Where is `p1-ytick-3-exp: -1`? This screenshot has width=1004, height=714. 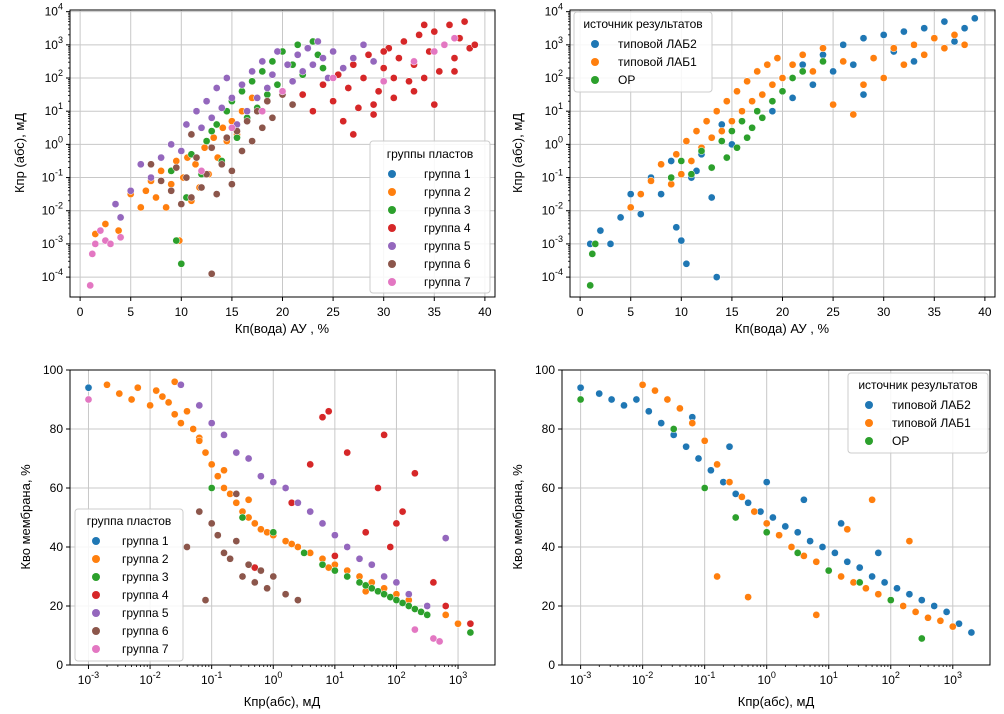 p1-ytick-3-exp: -1 is located at coordinates (59, 173).